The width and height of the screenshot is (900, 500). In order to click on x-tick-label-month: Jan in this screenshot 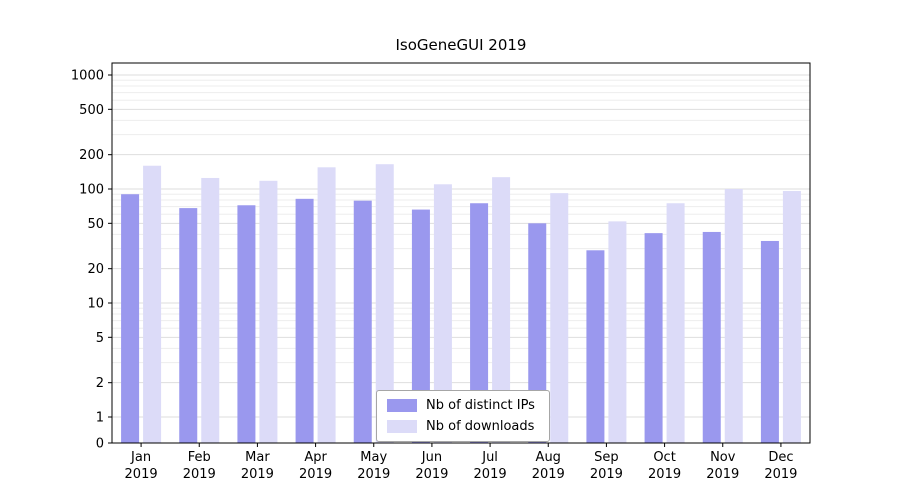, I will do `click(140, 457)`.